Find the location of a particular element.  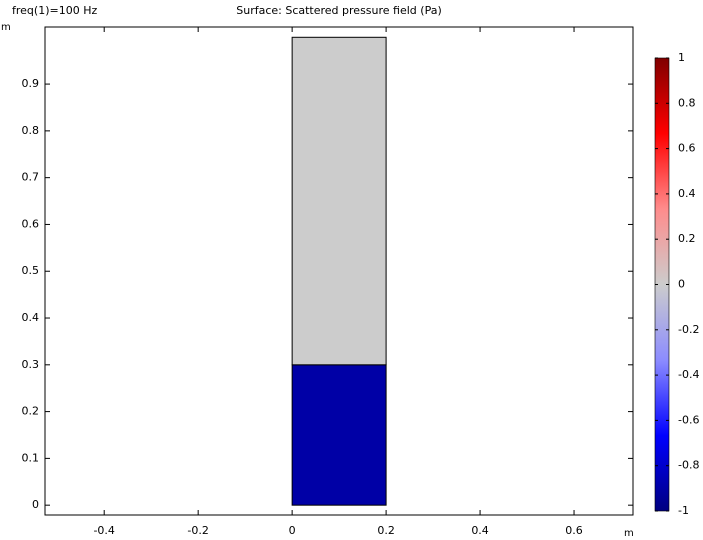

y-tick-label: 0.7 is located at coordinates (31, 177).